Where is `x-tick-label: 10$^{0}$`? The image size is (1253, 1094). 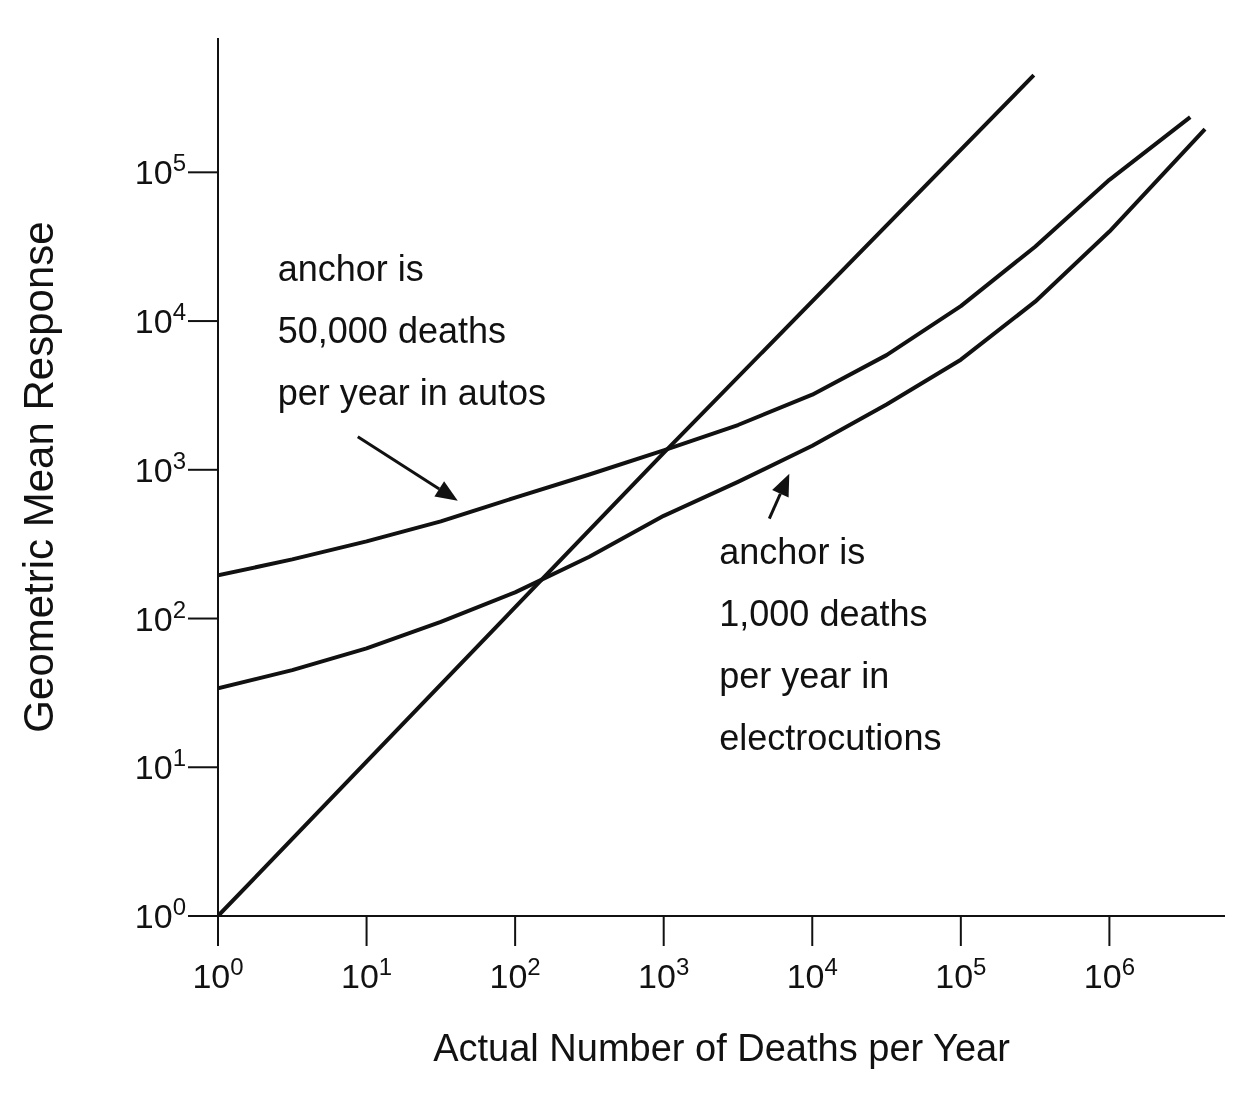 x-tick-label: 10$^{0}$ is located at coordinates (218, 973).